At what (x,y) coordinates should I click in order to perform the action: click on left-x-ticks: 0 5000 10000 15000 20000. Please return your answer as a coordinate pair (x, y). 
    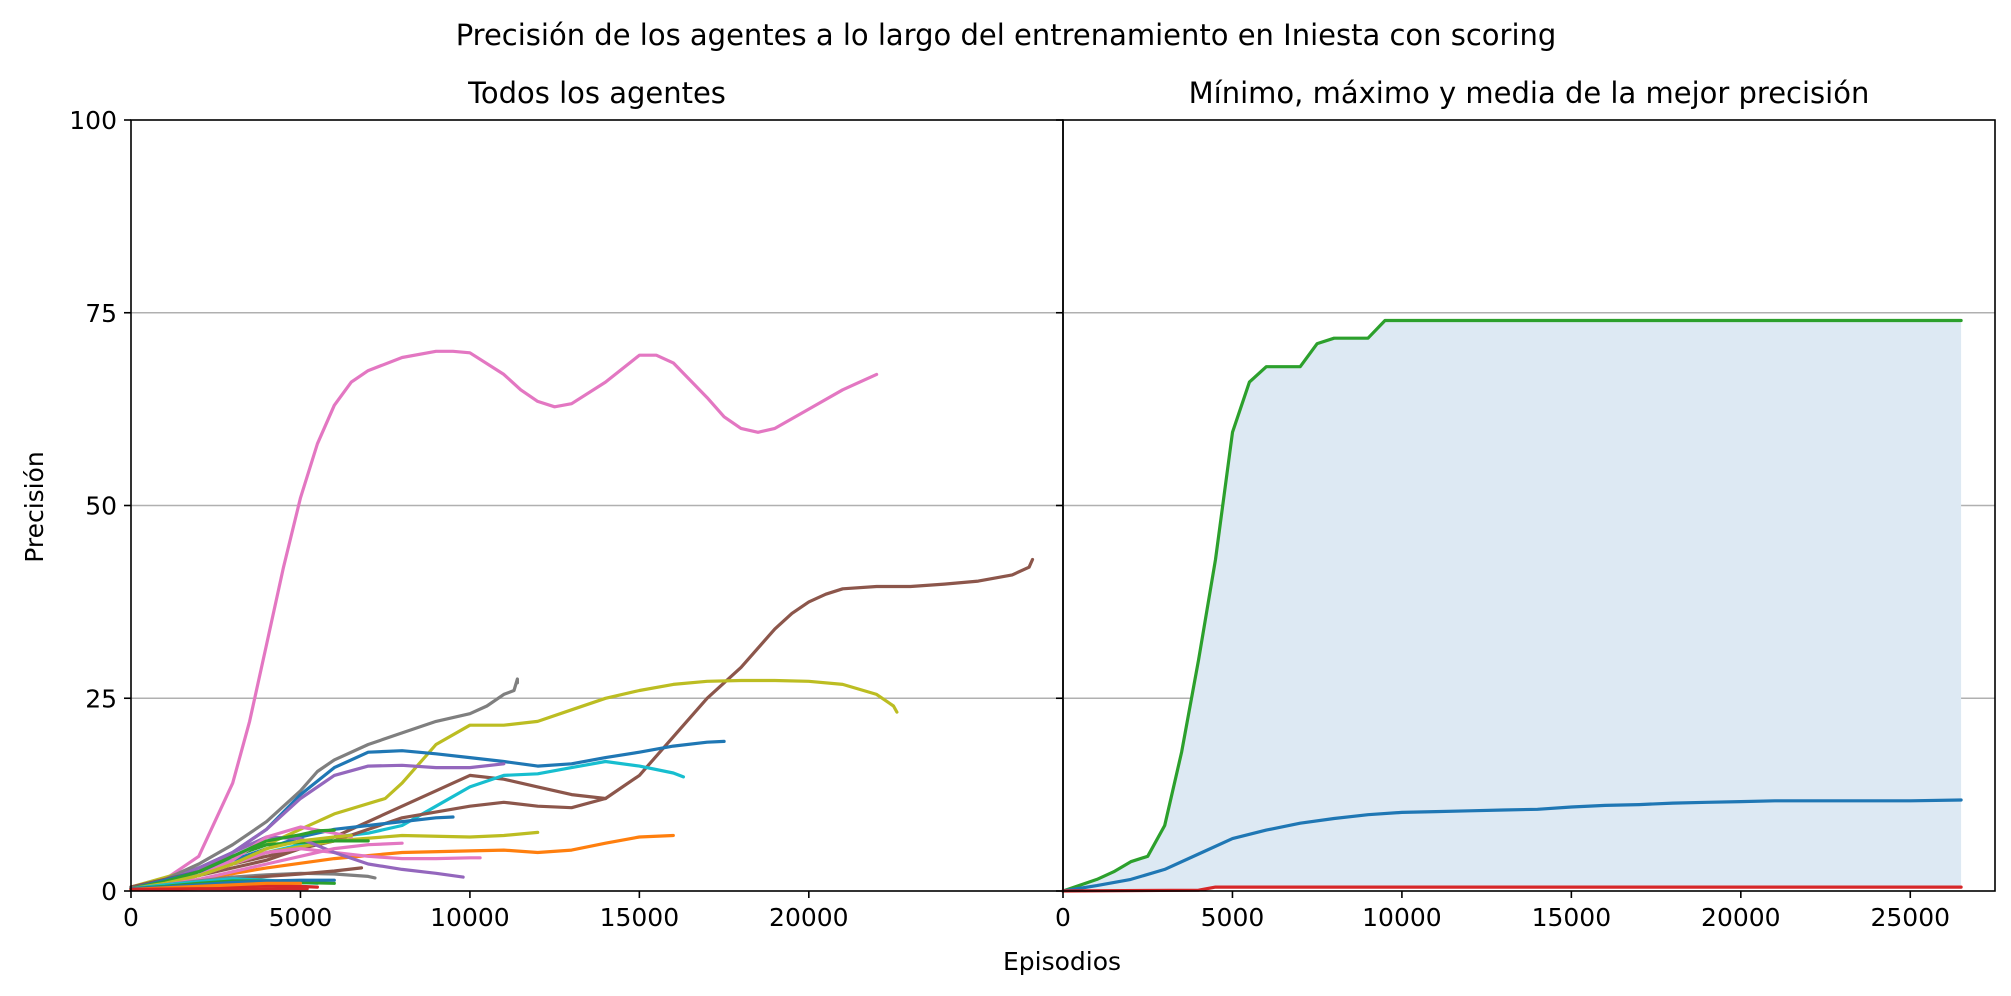
    Looking at the image, I should click on (486, 911).